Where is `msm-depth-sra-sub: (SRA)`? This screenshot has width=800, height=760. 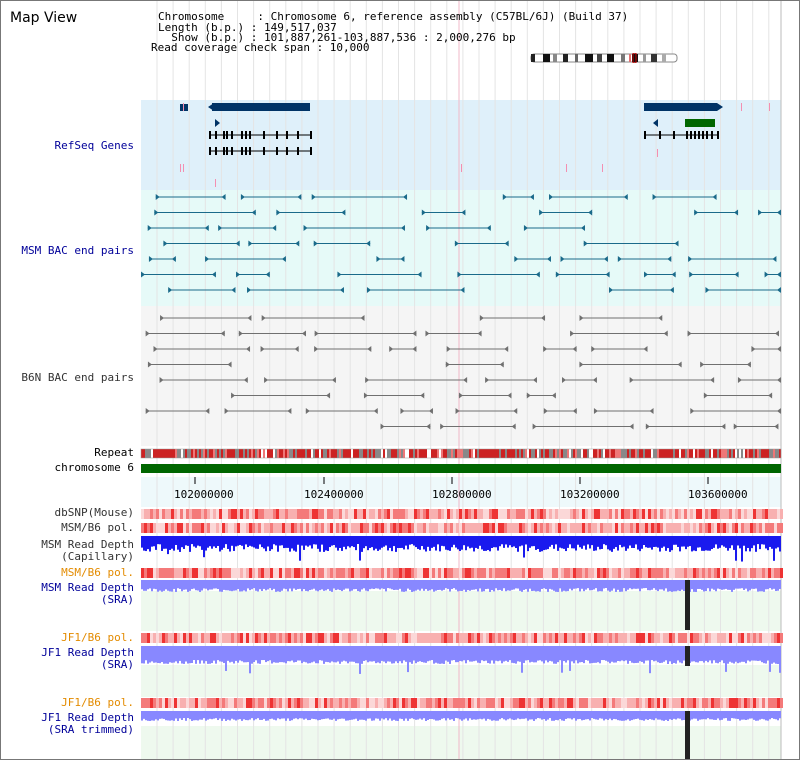 msm-depth-sra-sub: (SRA) is located at coordinates (117, 599).